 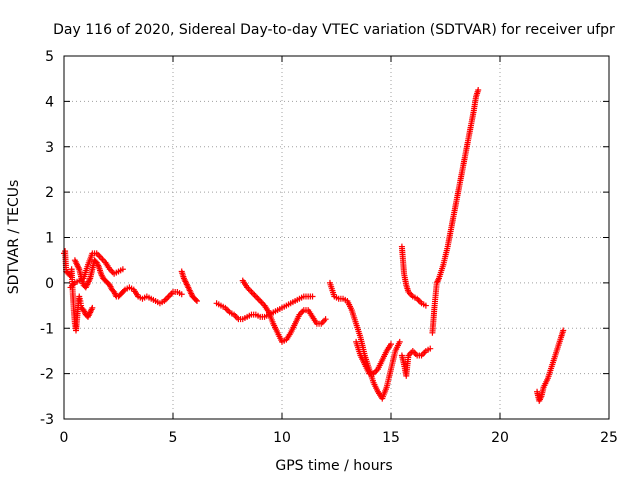 I want to click on y-tick-label: -1, so click(x=47, y=329).